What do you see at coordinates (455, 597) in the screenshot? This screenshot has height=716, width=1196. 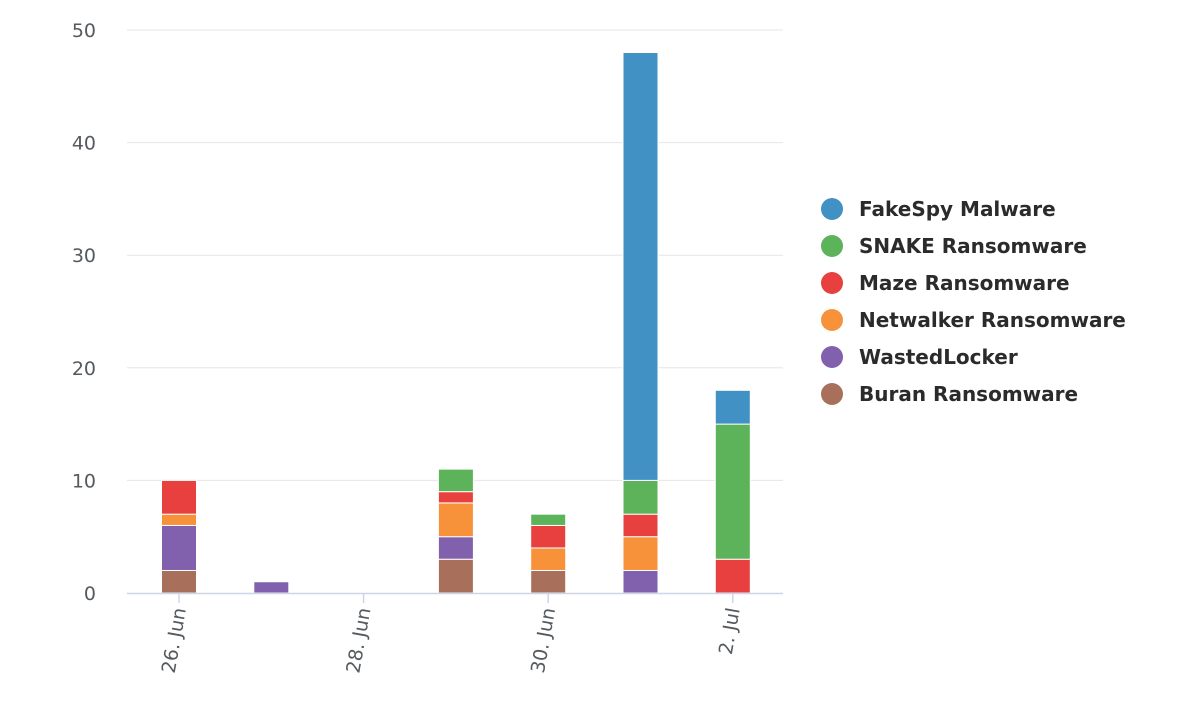 I see `x-axis` at bounding box center [455, 597].